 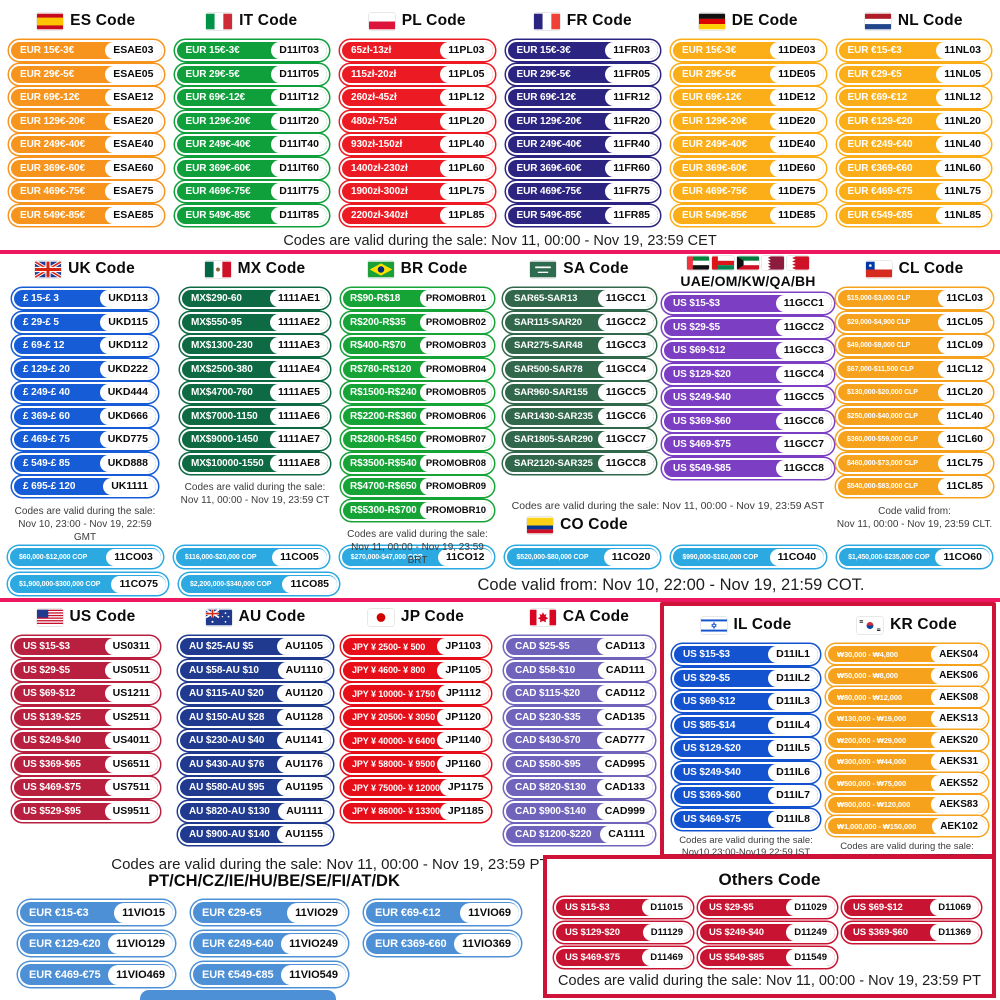 What do you see at coordinates (913, 50) in the screenshot?
I see `promo-pill-11NL03: EUR €15-€3 11NL03` at bounding box center [913, 50].